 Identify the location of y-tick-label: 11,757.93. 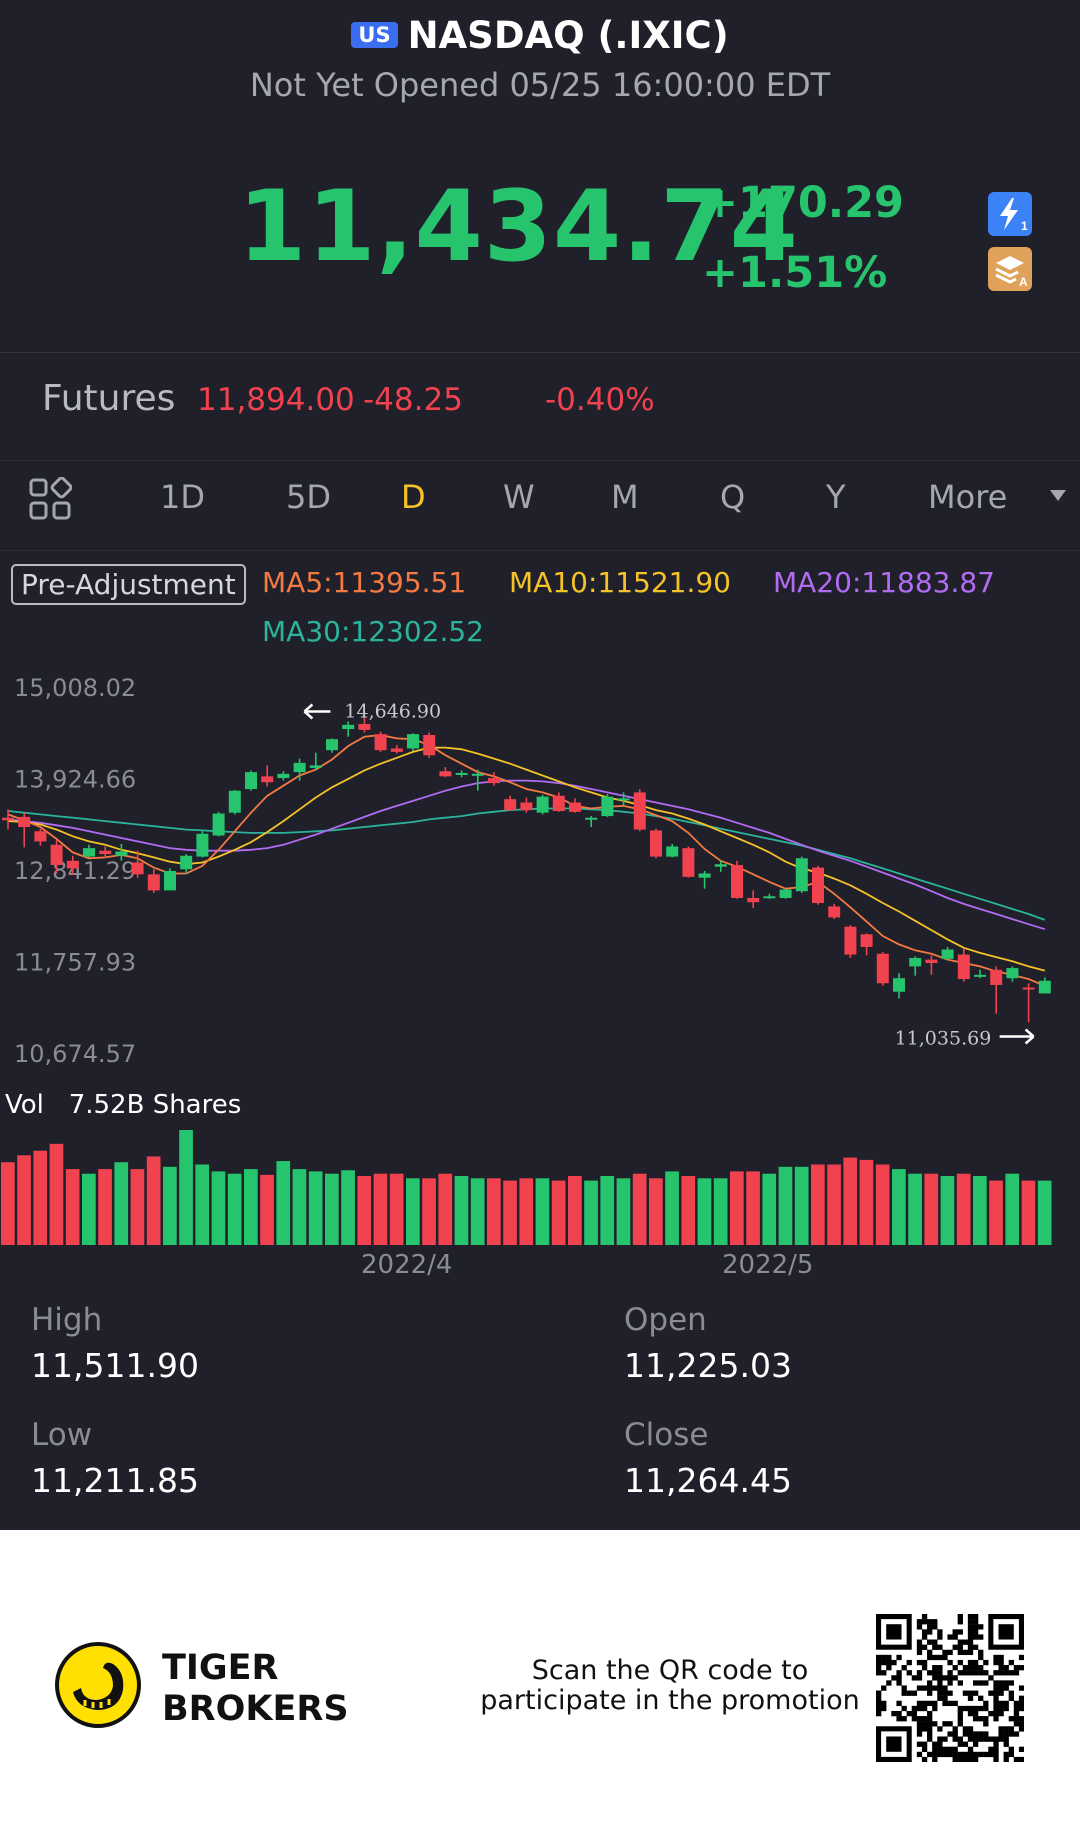
(75, 963).